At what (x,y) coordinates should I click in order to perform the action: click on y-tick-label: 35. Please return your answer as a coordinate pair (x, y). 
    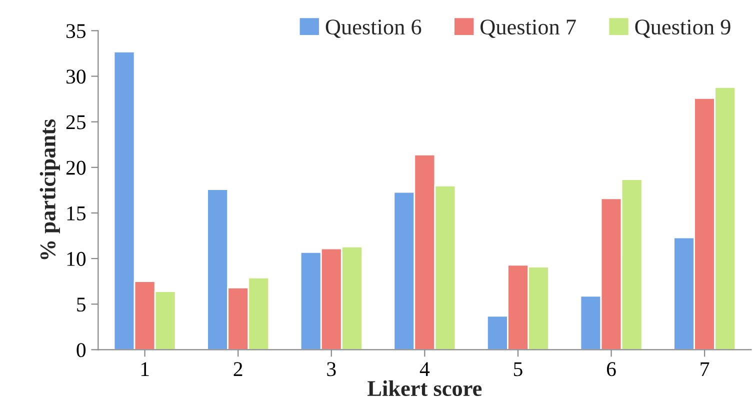
    Looking at the image, I should click on (76, 31).